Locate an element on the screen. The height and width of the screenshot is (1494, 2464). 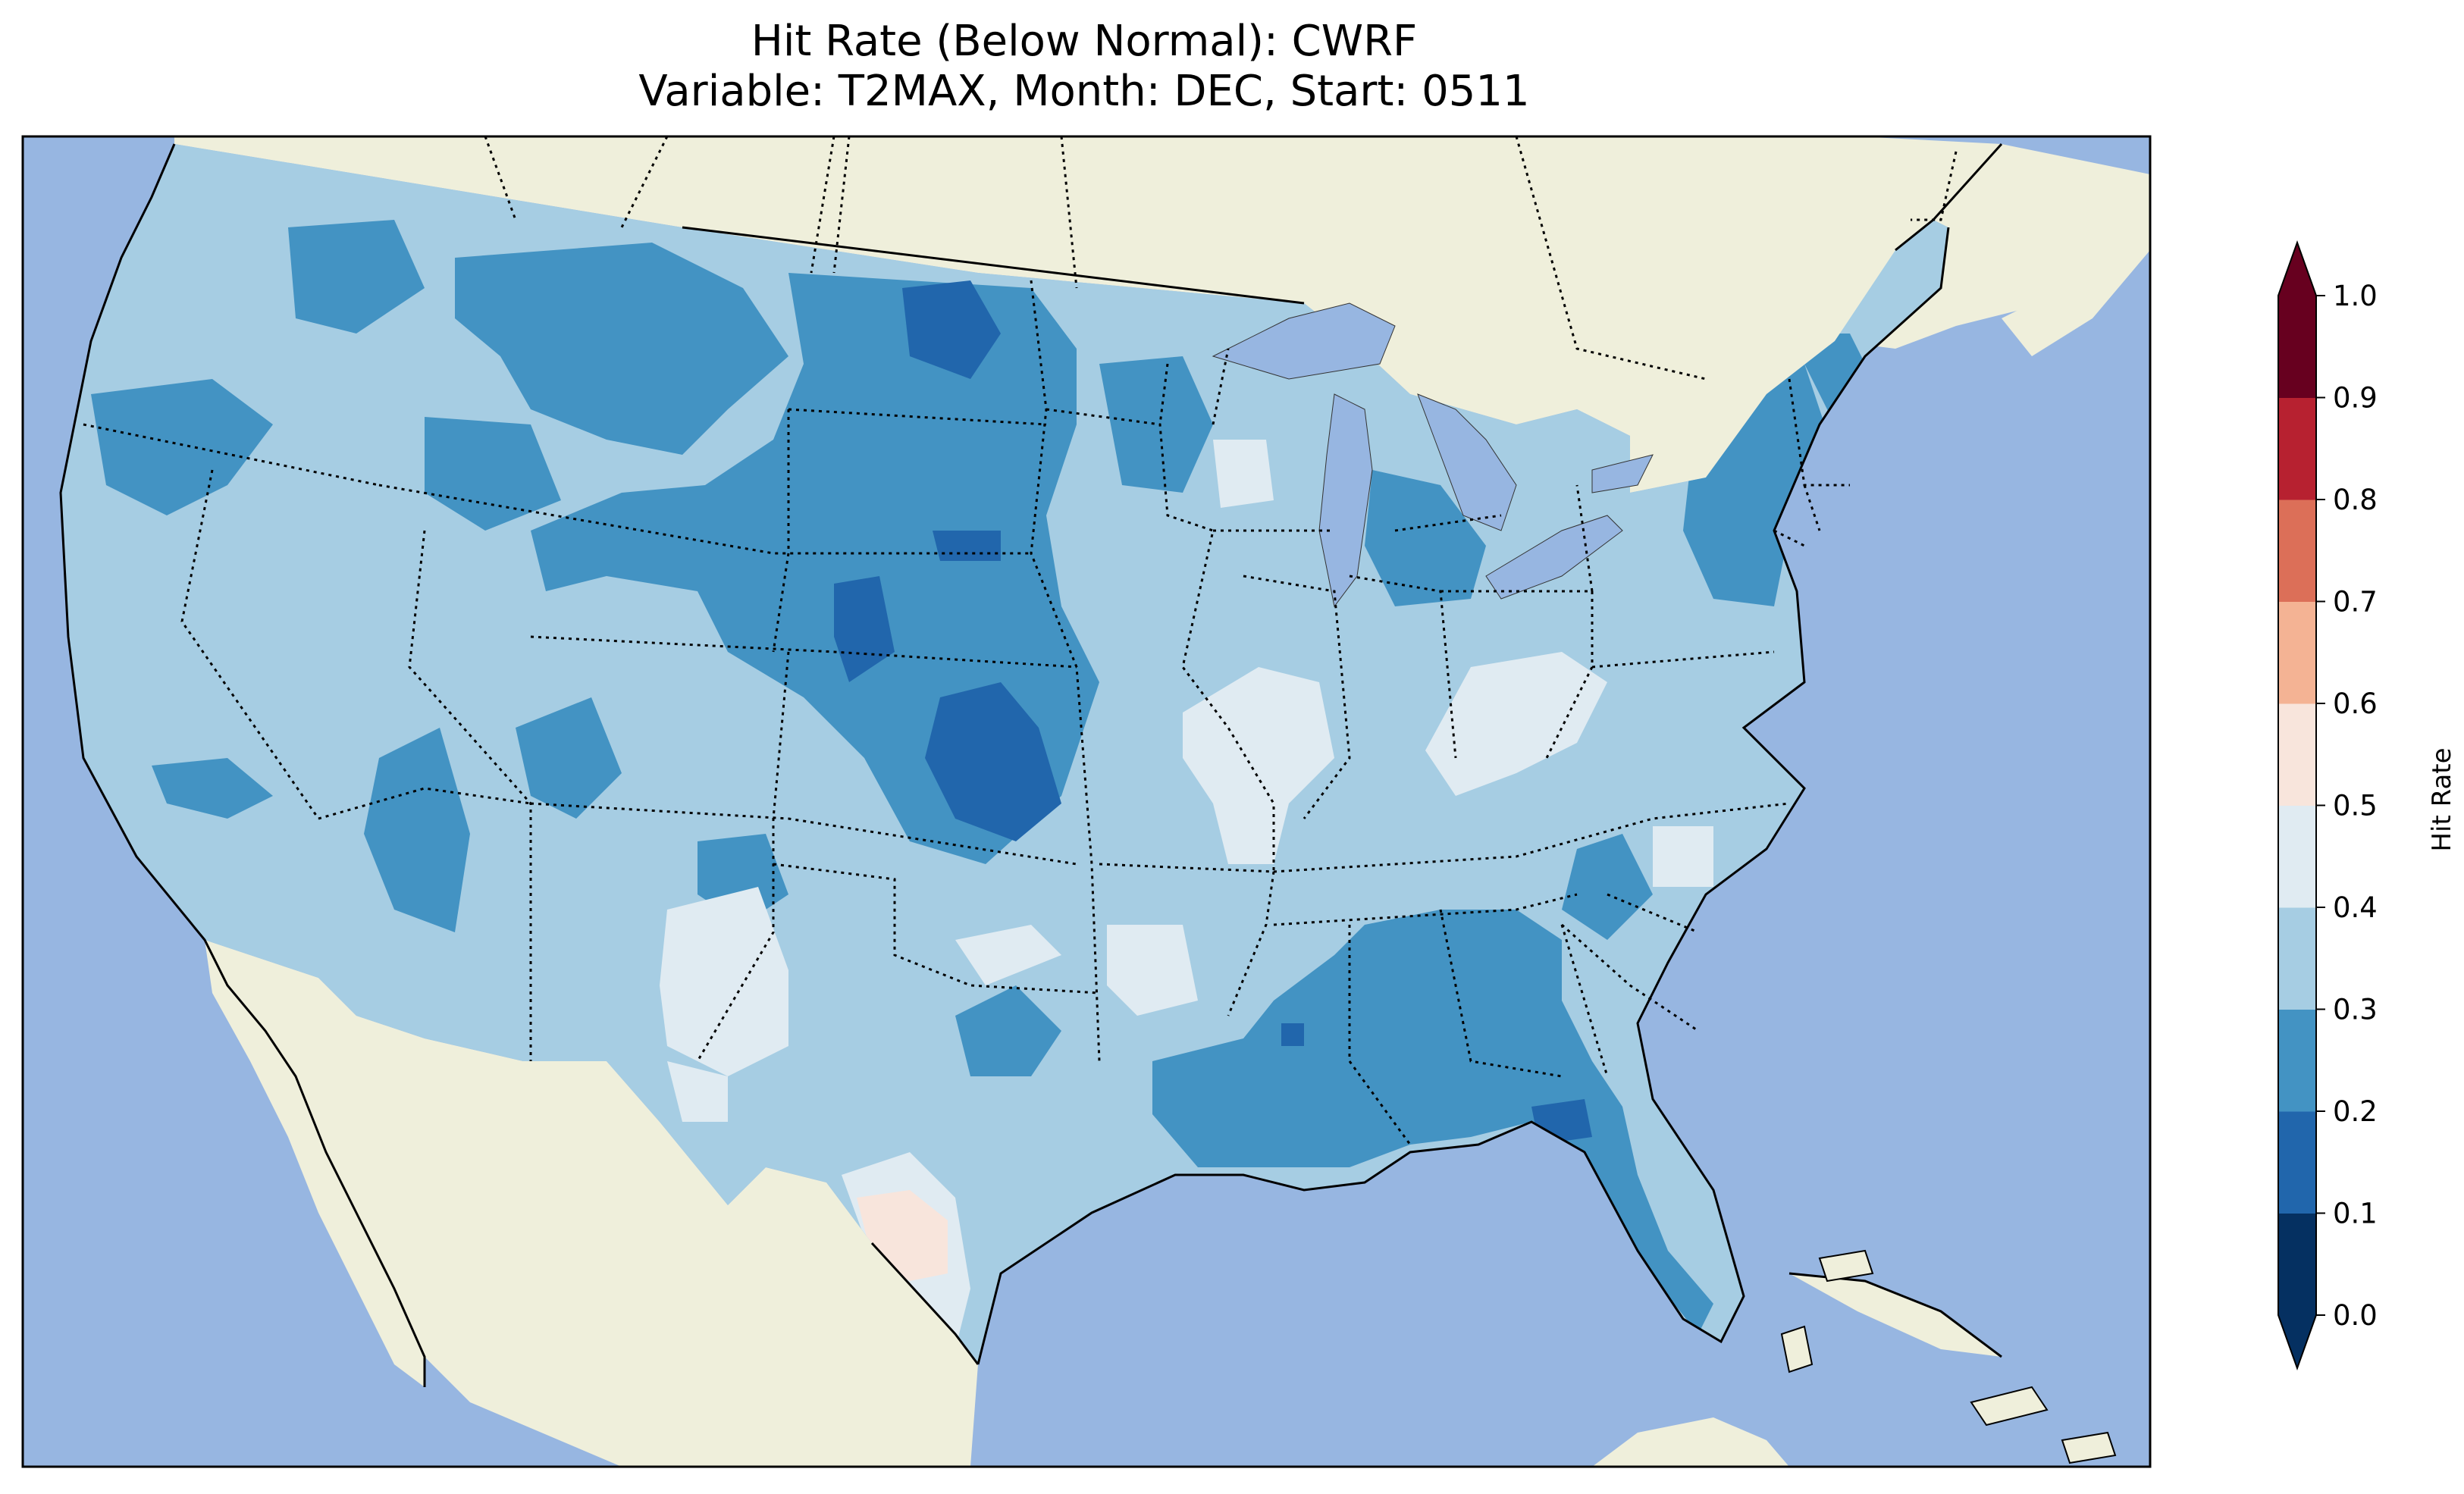
maritimes-land is located at coordinates (2076, 291).